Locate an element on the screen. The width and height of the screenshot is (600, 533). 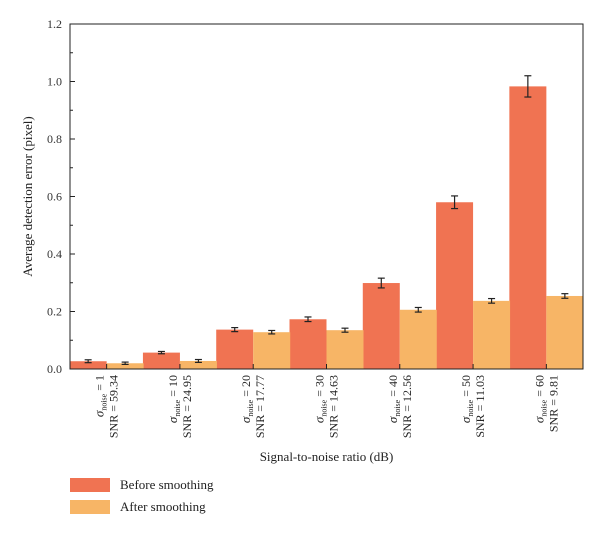
legend-swatch-after is located at coordinates (90, 507).